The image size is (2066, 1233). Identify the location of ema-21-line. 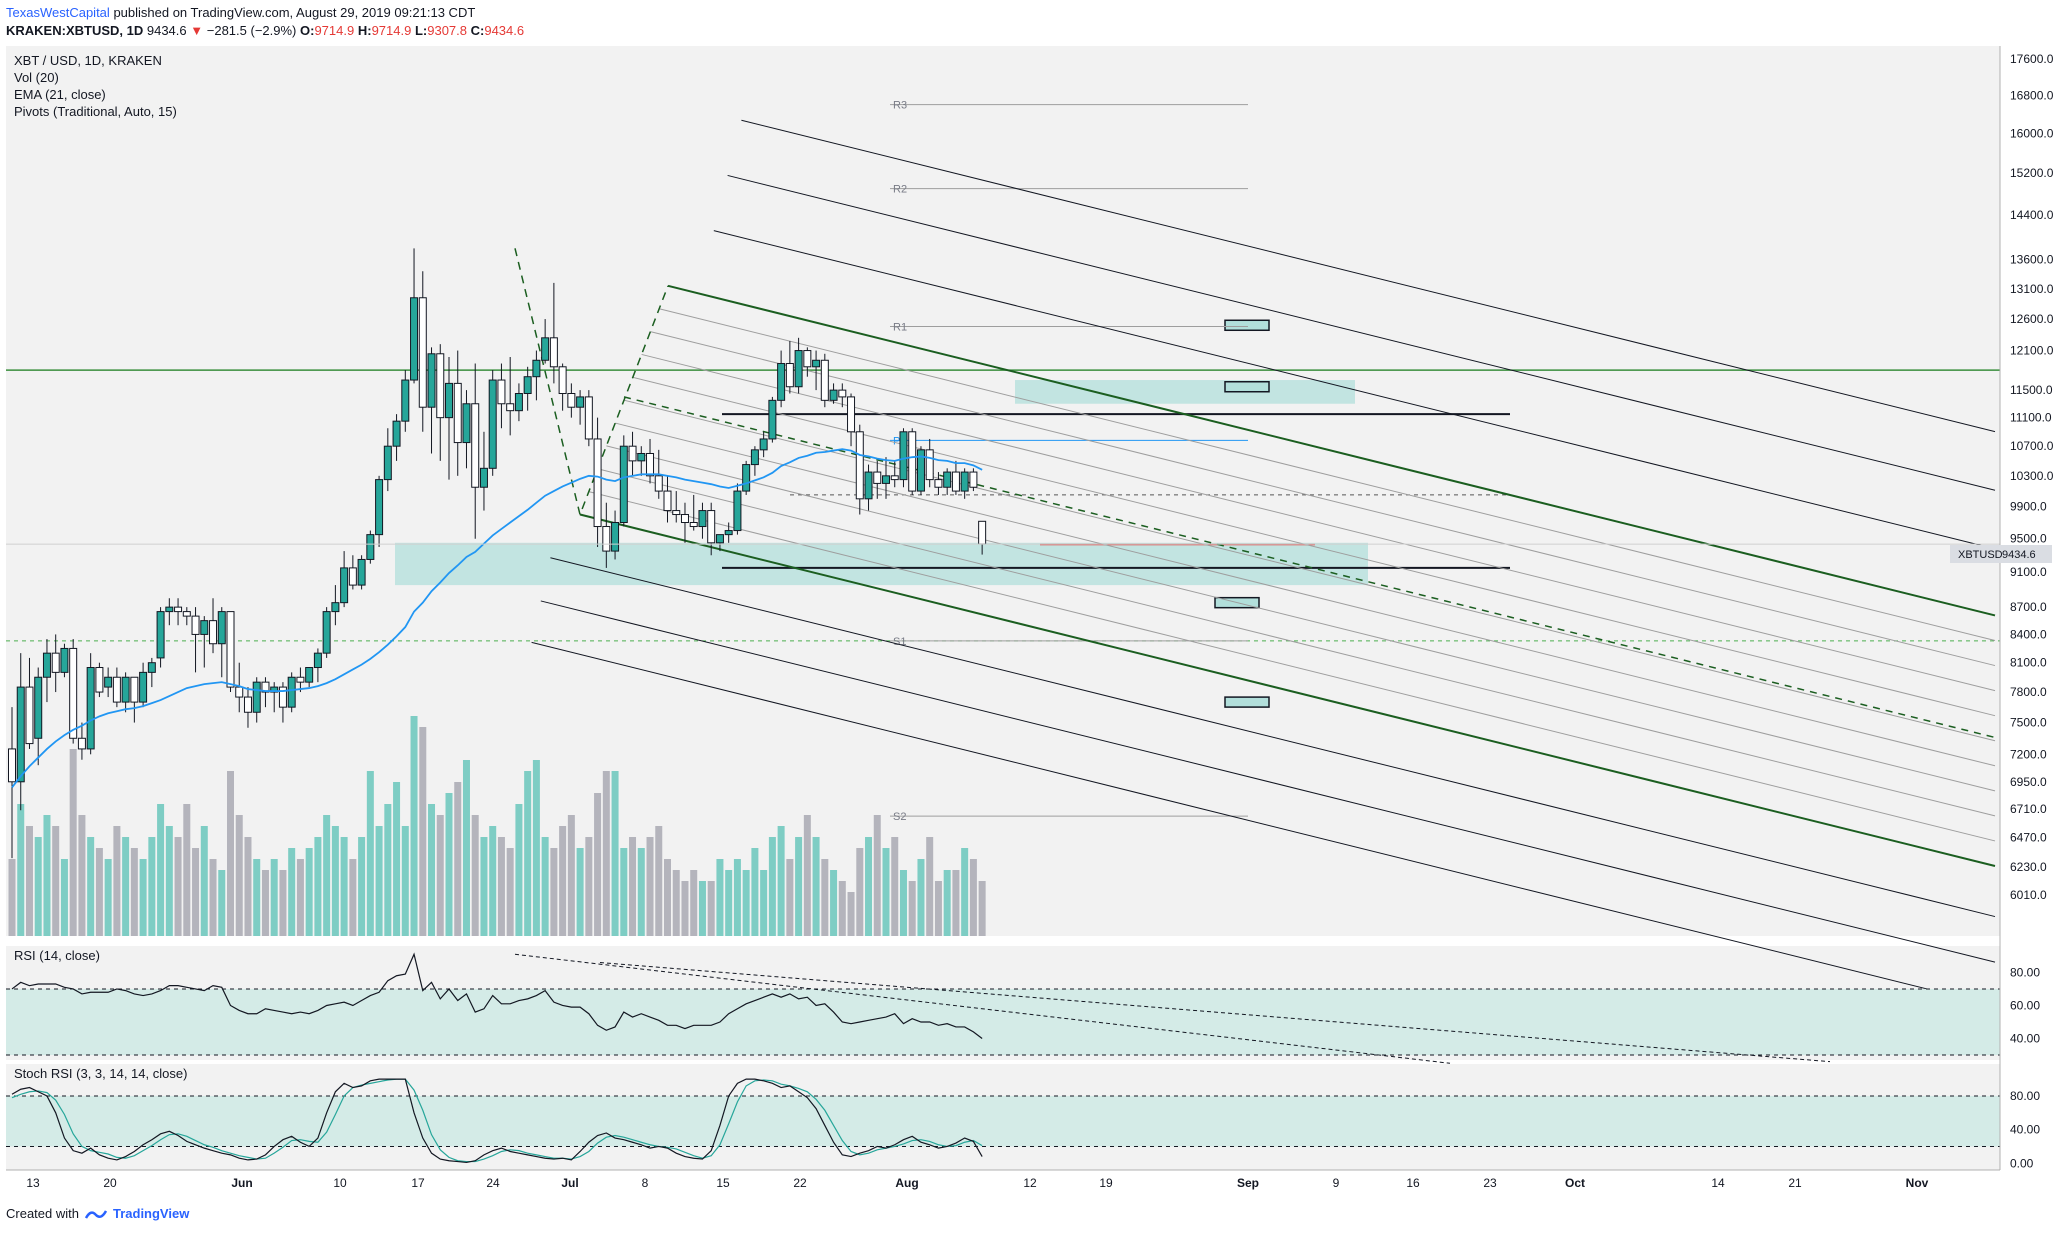
(497, 618).